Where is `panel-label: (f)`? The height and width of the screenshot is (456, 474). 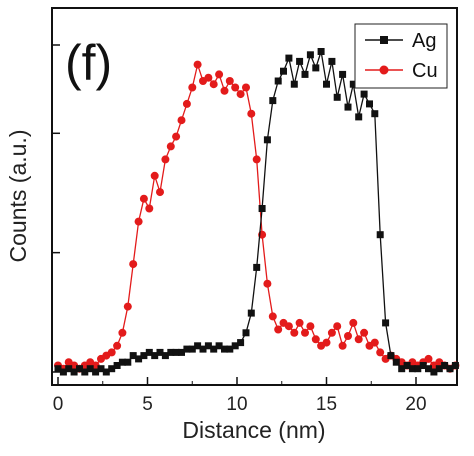
panel-label: (f) is located at coordinates (88, 63).